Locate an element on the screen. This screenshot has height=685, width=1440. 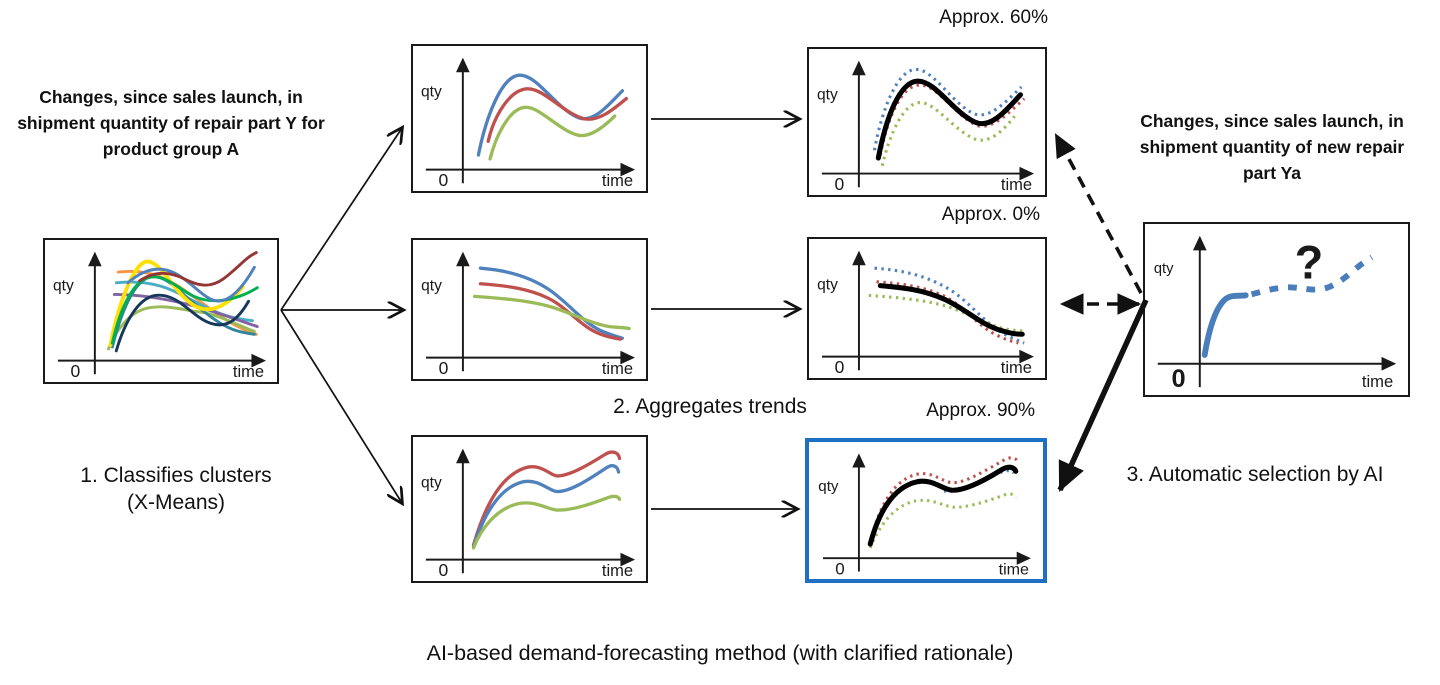
source-chart-panel: qty 0 time is located at coordinates (161, 311).